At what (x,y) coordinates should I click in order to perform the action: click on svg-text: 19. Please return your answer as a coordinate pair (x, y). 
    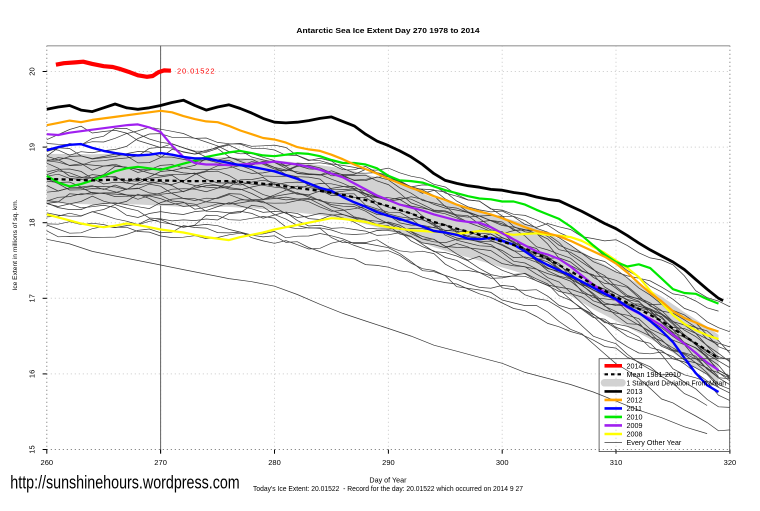
    Looking at the image, I should click on (32, 147).